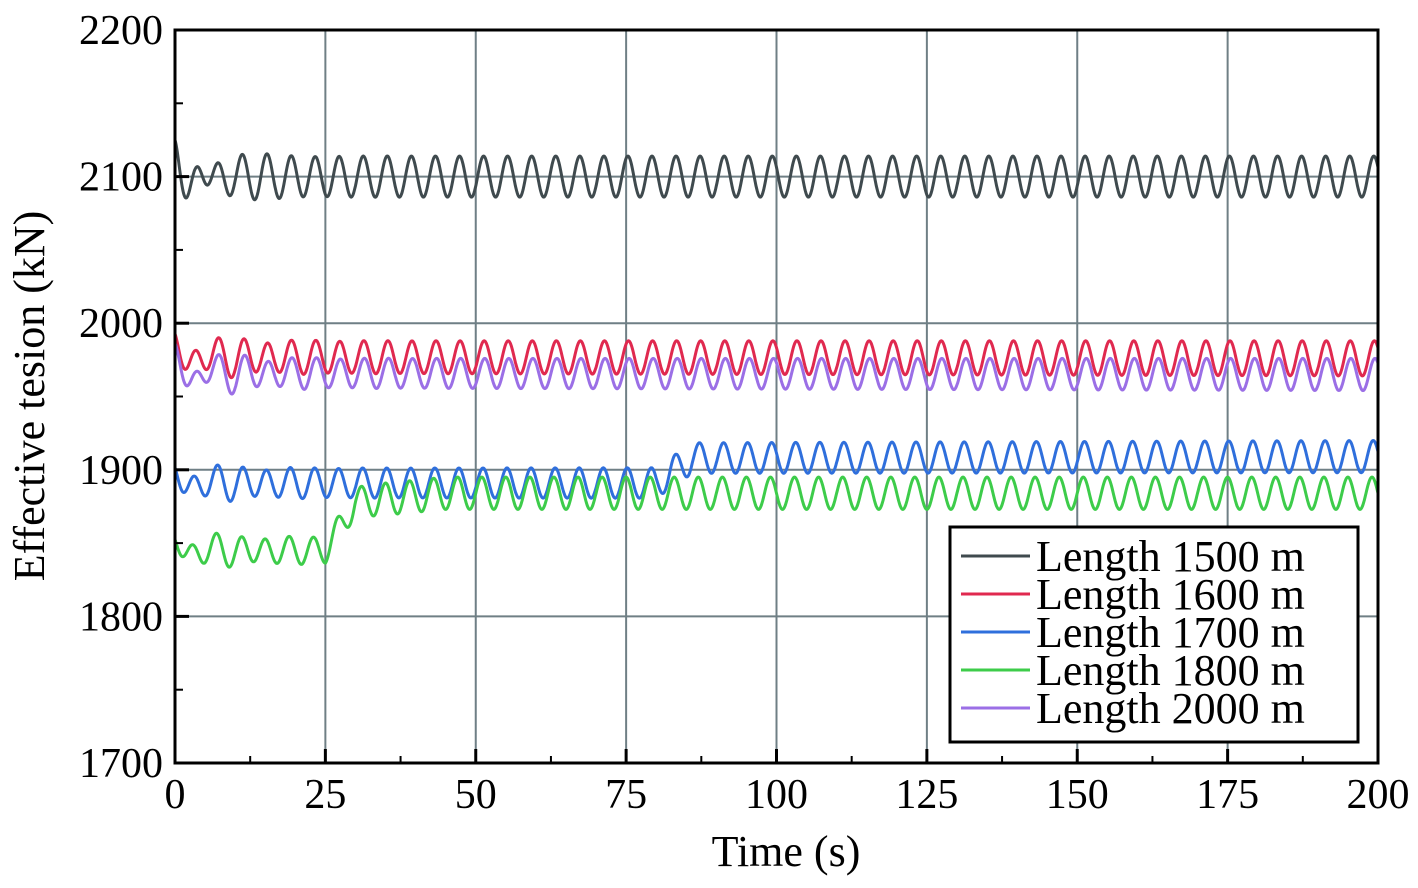 The width and height of the screenshot is (1418, 888). What do you see at coordinates (1077, 795) in the screenshot?
I see `x-tick-label: 150` at bounding box center [1077, 795].